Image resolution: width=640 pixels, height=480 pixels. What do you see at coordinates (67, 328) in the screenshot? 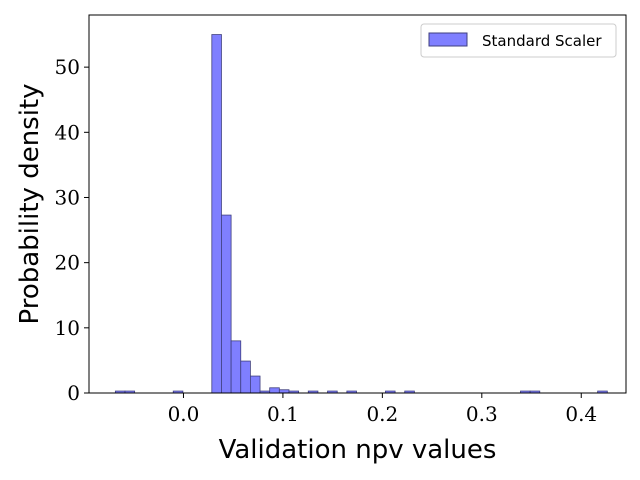
I see `y-tick-label: 10` at bounding box center [67, 328].